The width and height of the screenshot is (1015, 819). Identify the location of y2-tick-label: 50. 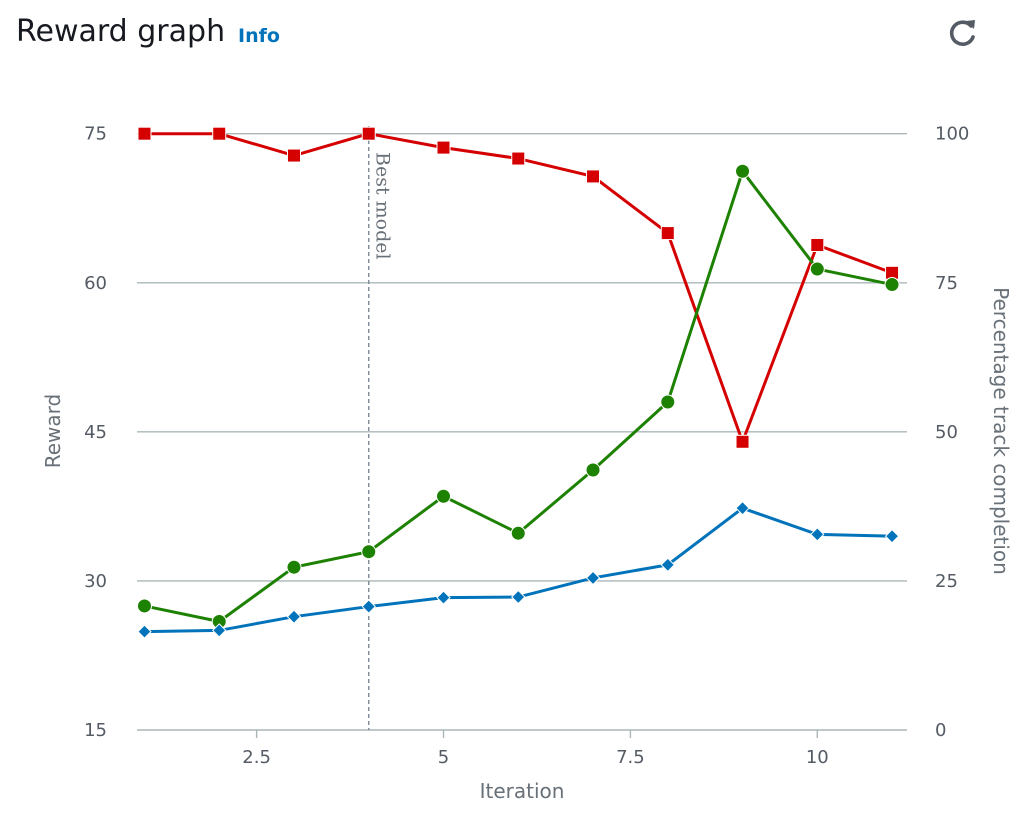
(946, 432).